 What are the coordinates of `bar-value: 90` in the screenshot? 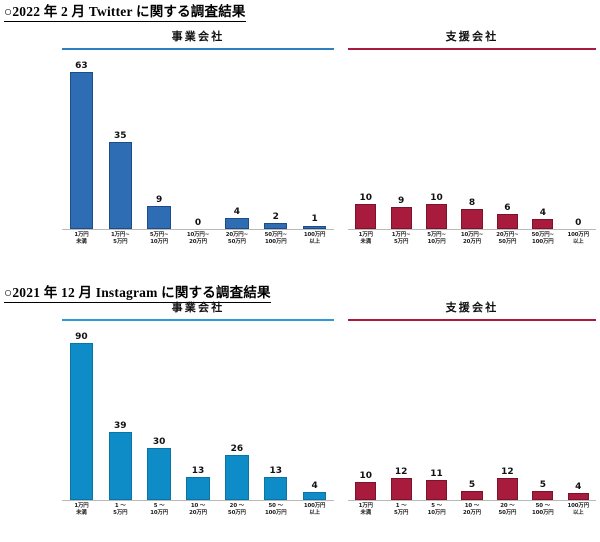 It's located at (81, 336).